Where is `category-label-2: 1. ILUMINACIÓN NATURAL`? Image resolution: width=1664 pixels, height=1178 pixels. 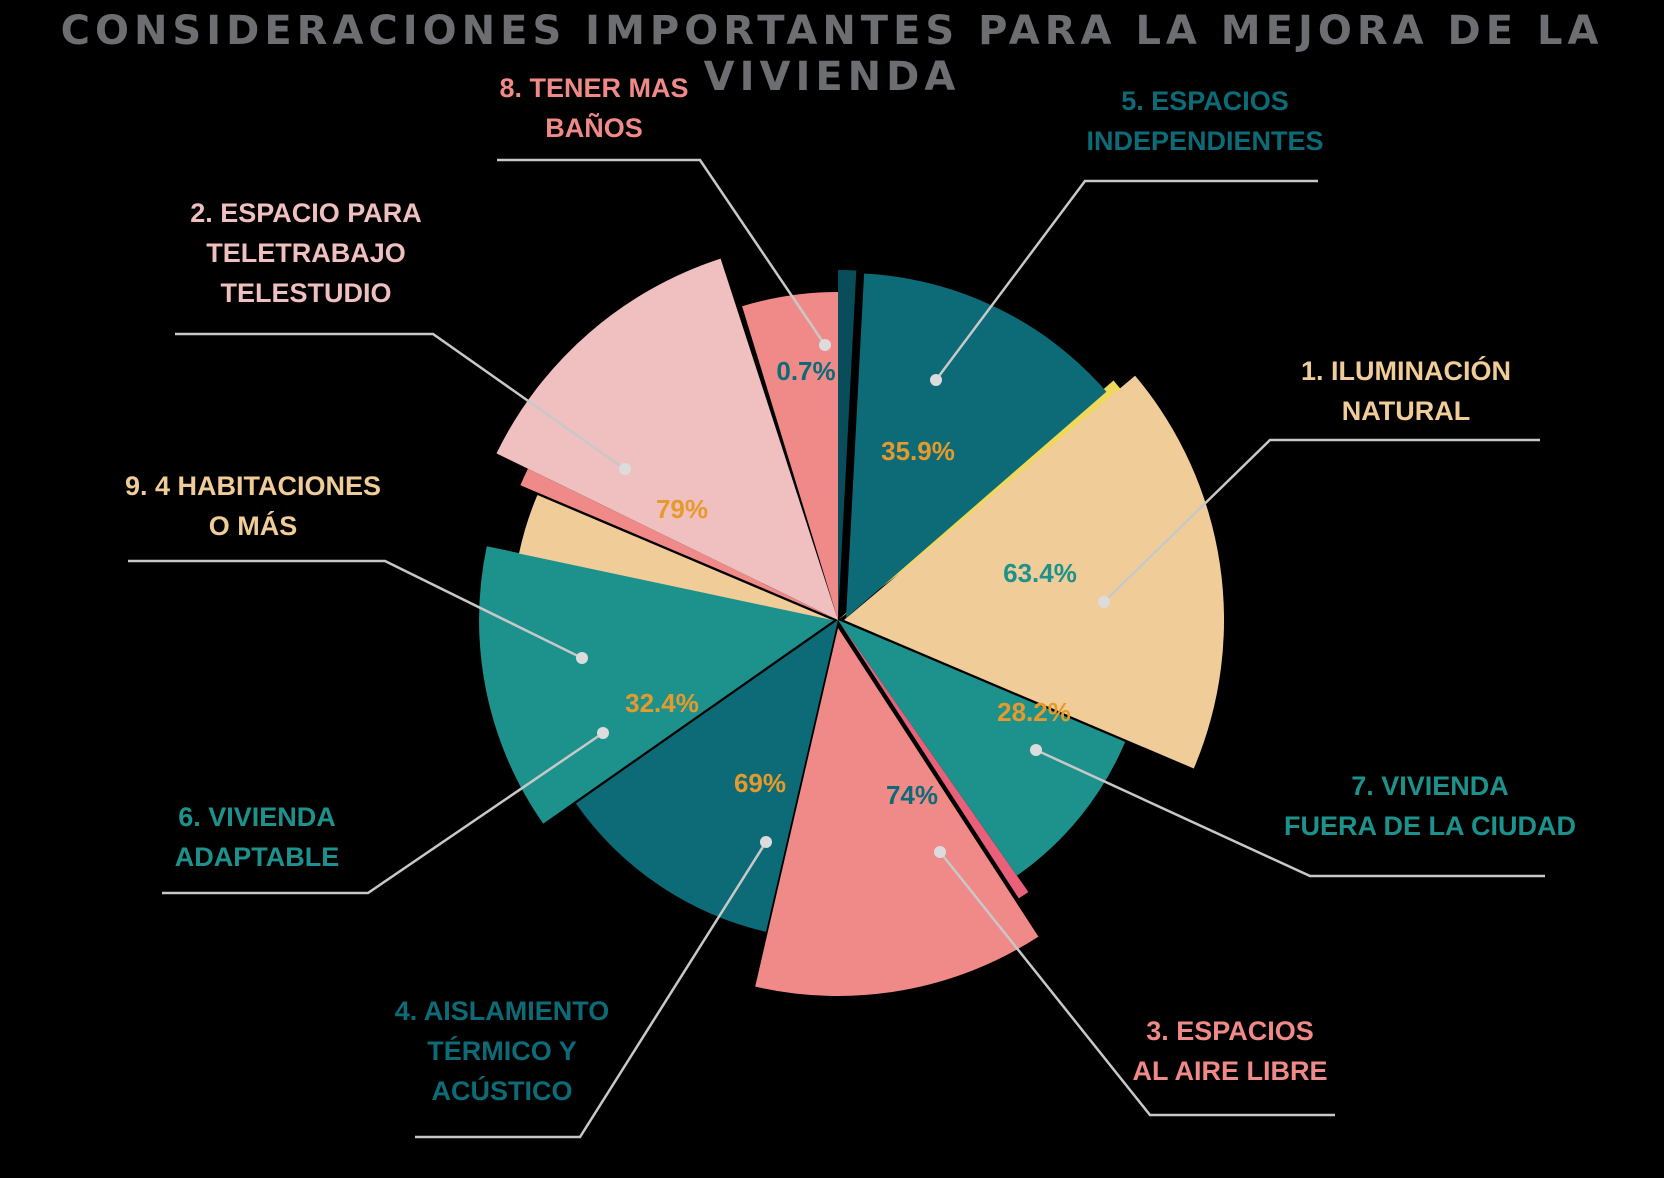
category-label-2: 1. ILUMINACIÓN NATURAL is located at coordinates (1406, 390).